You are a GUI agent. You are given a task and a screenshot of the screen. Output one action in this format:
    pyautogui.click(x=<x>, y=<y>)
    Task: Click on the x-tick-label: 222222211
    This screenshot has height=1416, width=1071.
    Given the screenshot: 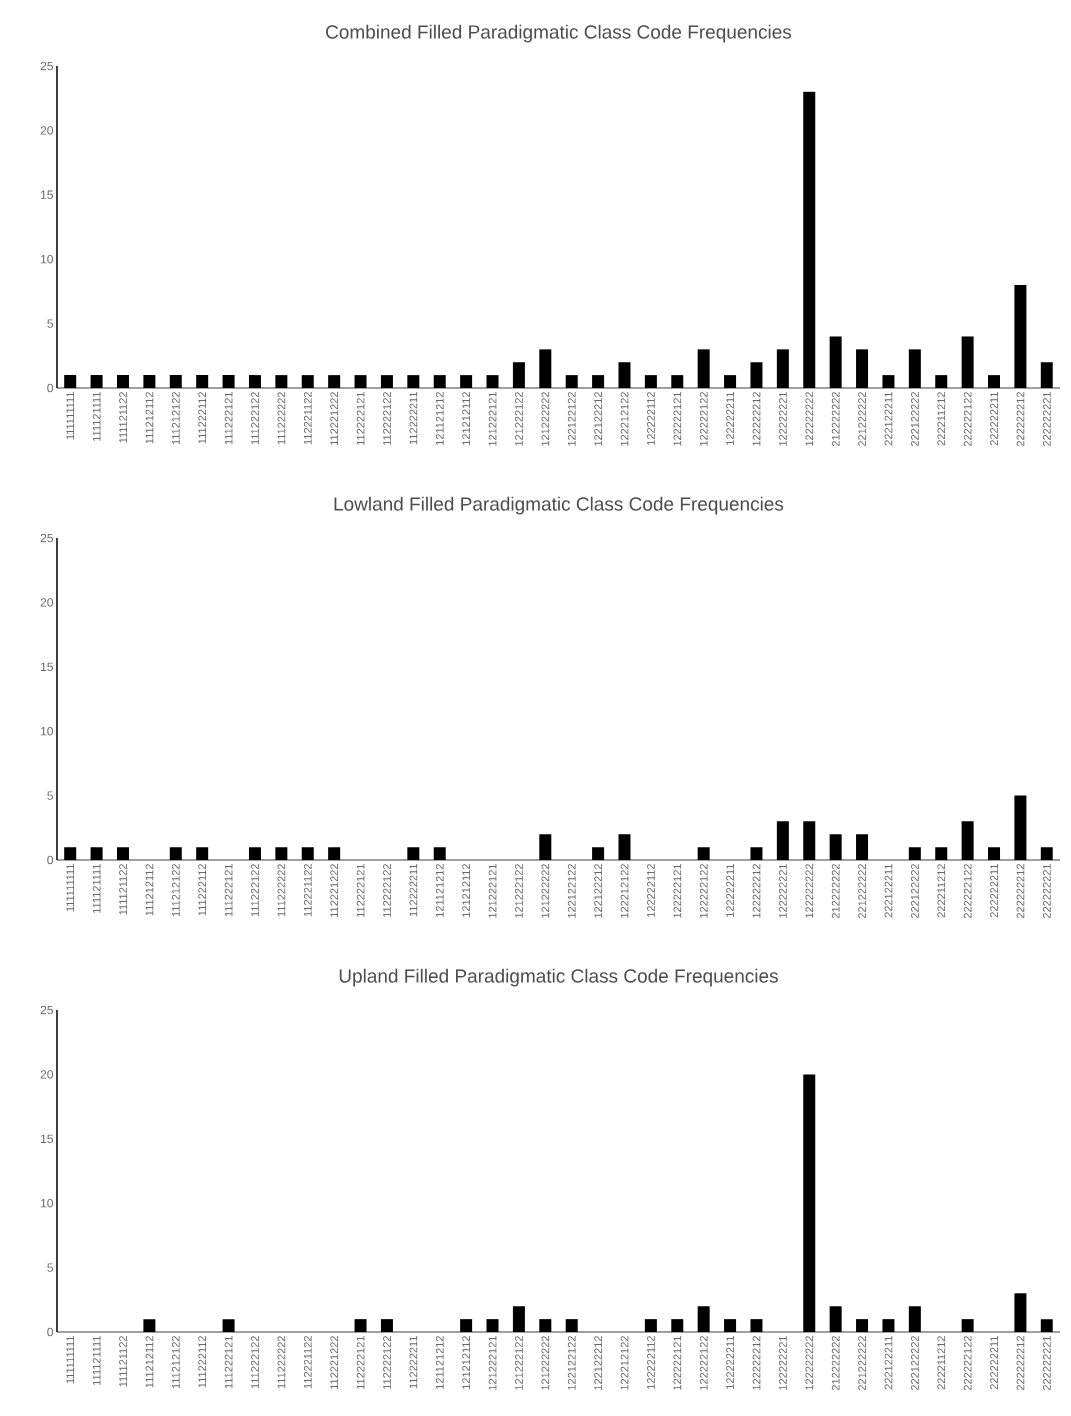 What is the action you would take?
    pyautogui.click(x=994, y=891)
    